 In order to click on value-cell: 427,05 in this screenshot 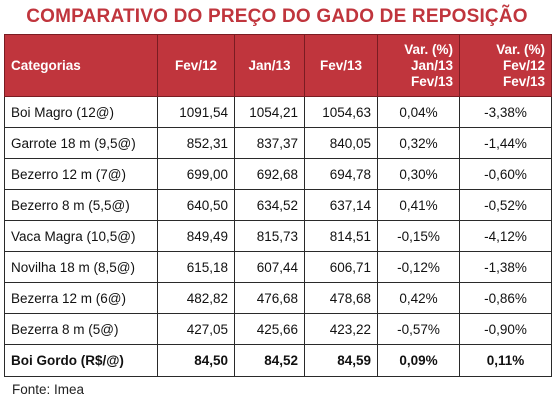, I will do `click(196, 329)`.